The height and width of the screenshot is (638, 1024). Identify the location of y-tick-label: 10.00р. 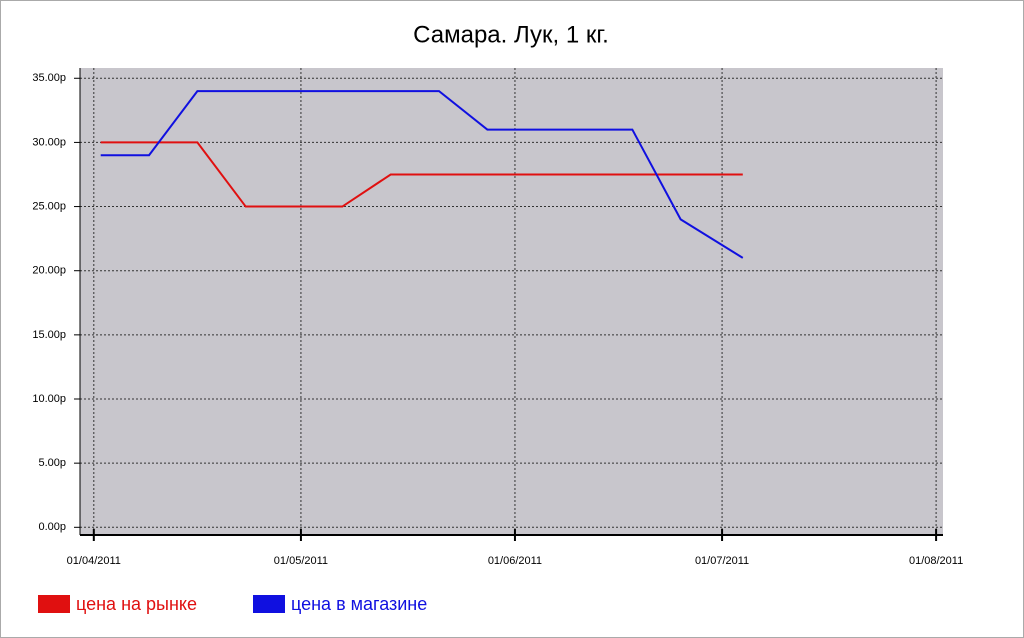
(49, 399).